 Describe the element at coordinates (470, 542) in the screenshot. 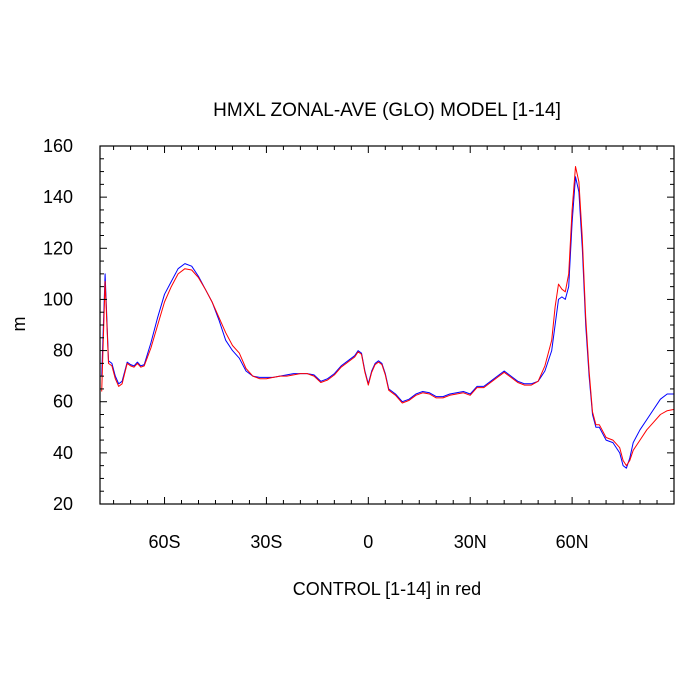

I see `x-tick-label: 30N` at that location.